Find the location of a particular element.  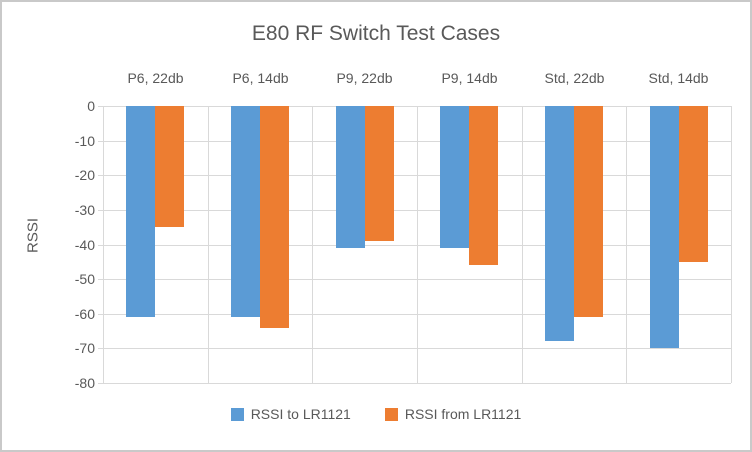

y-tick-label: -80 is located at coordinates (84, 383).